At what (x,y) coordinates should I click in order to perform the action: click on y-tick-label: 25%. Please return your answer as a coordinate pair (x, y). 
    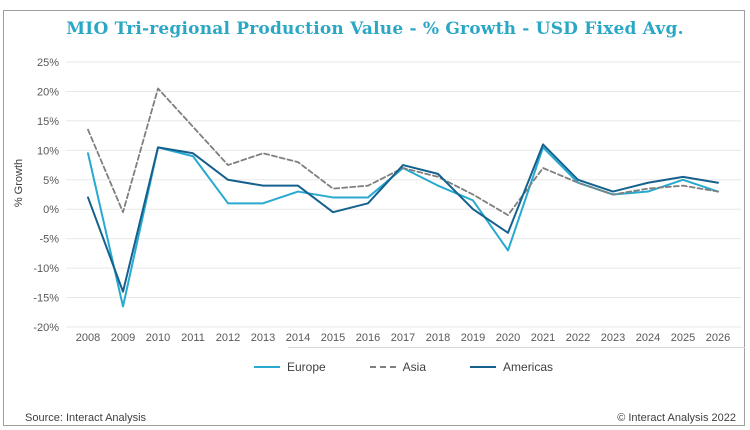
    Looking at the image, I should click on (48, 63).